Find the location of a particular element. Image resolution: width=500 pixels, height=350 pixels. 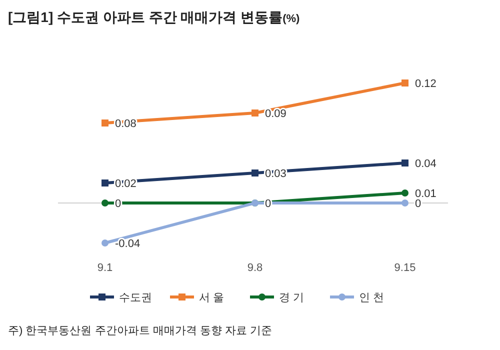

legend-label: 인 천 is located at coordinates (371, 298).